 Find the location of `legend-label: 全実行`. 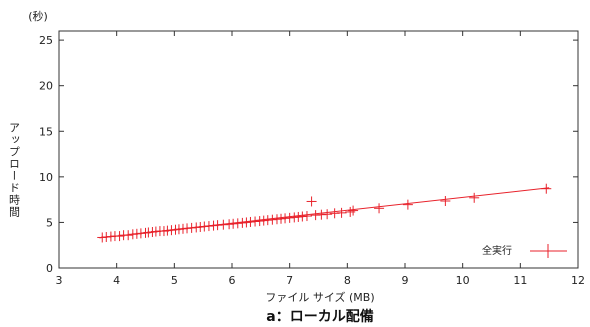

legend-label: 全実行 is located at coordinates (497, 250).